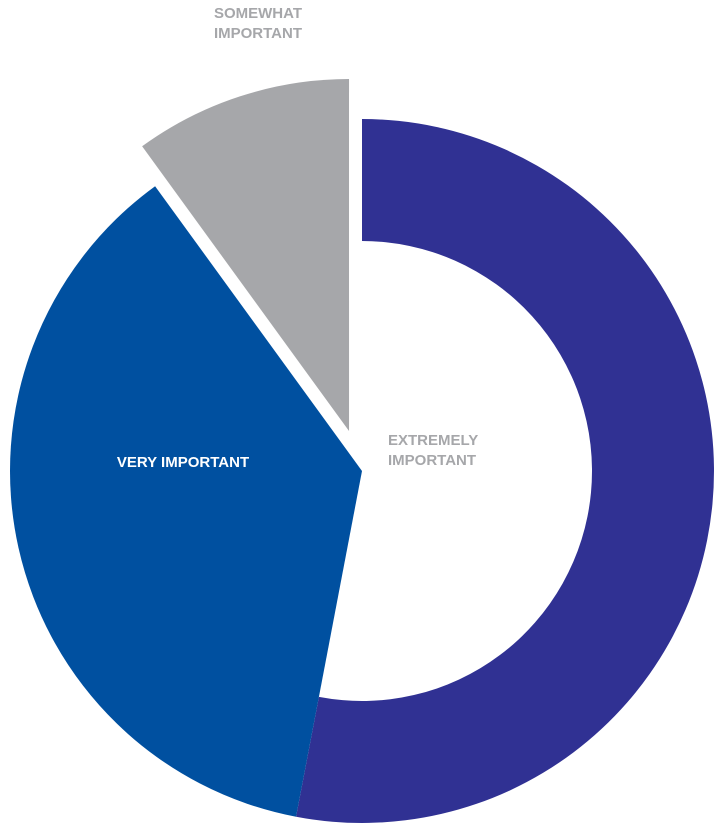 The image size is (718, 827). What do you see at coordinates (258, 23) in the screenshot?
I see `label-somewhat-important: SOMEWHAT IMPORTANT` at bounding box center [258, 23].